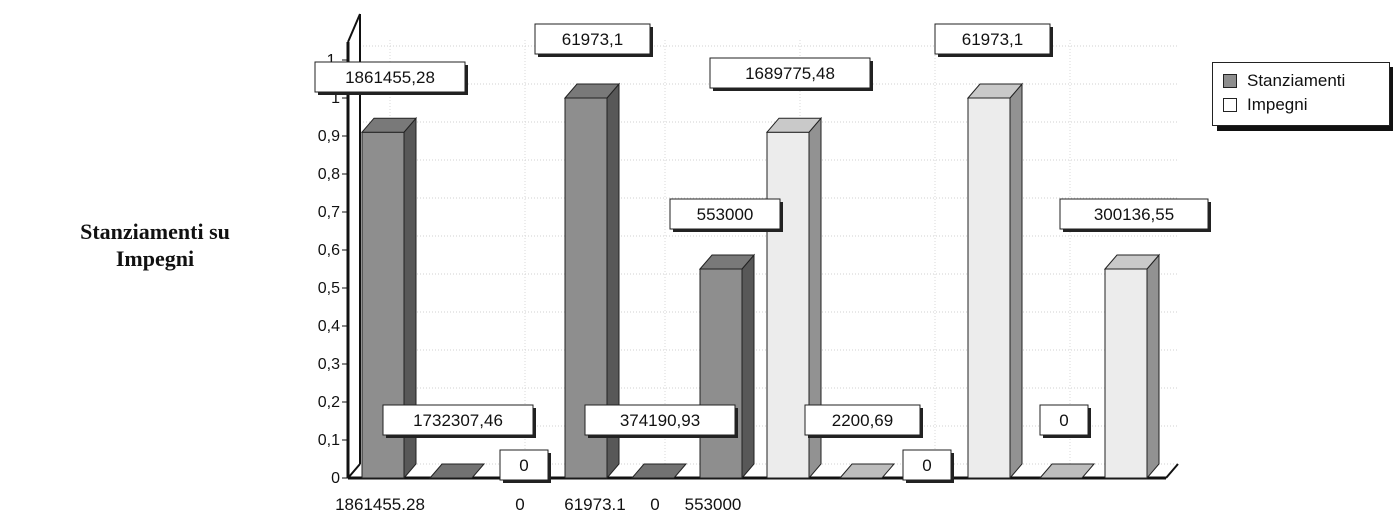 This screenshot has height=517, width=1393. Describe the element at coordinates (329, 364) in the screenshot. I see `y-tick-label: 0,3` at that location.